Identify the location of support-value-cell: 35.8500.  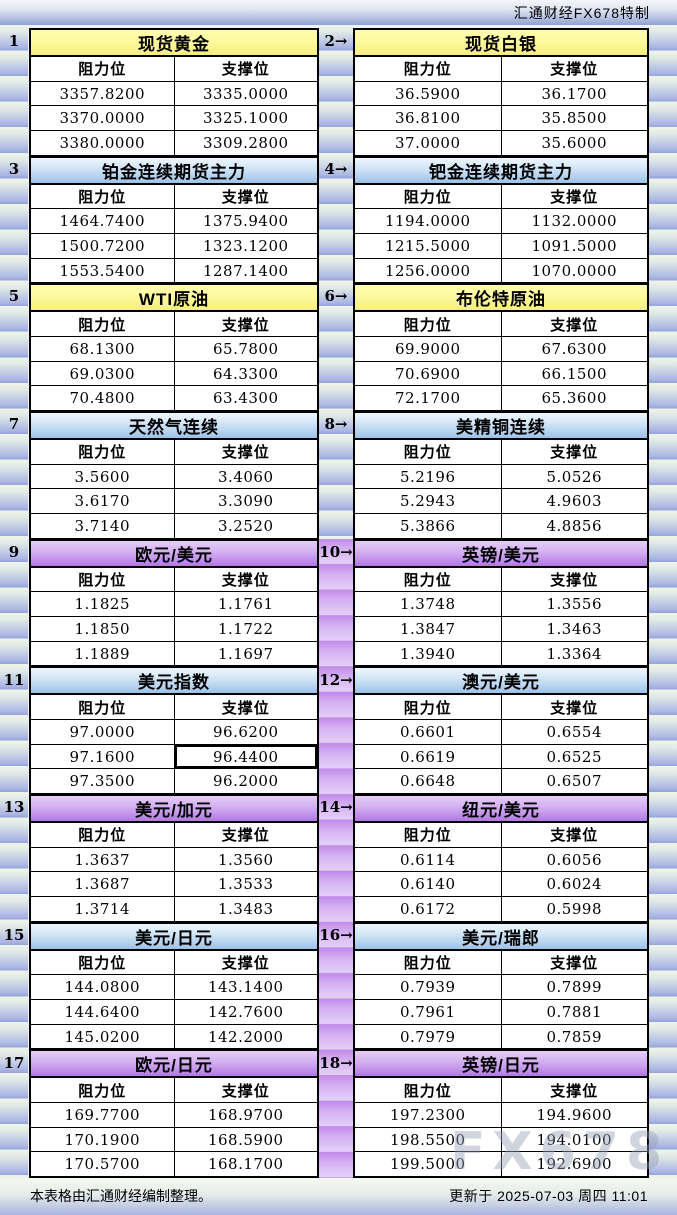
(574, 118).